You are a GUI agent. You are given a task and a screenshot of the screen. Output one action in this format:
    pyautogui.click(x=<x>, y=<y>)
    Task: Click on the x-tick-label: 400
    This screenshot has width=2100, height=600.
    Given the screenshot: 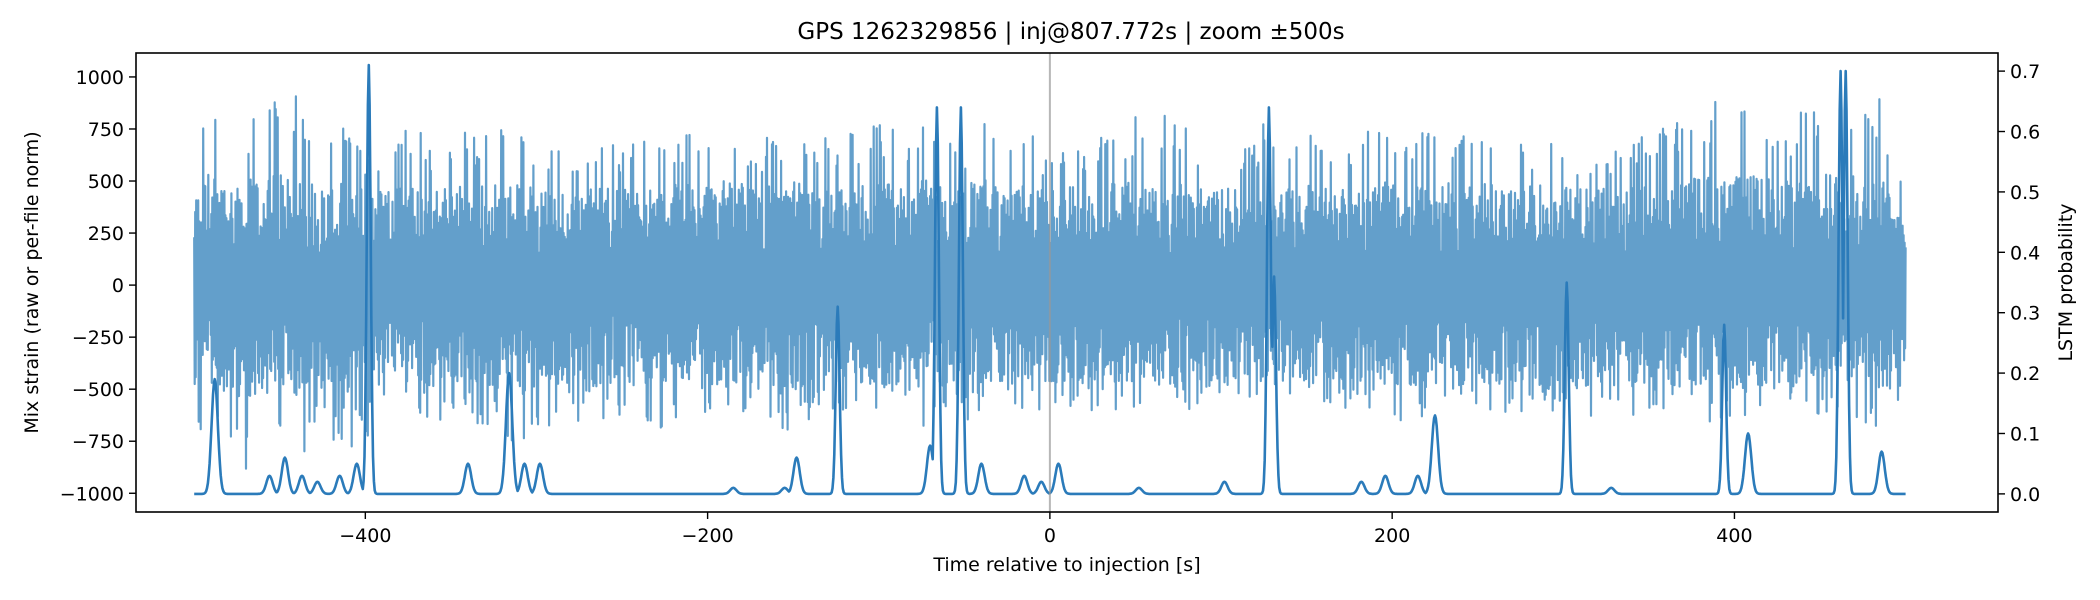 What is the action you would take?
    pyautogui.click(x=1734, y=536)
    